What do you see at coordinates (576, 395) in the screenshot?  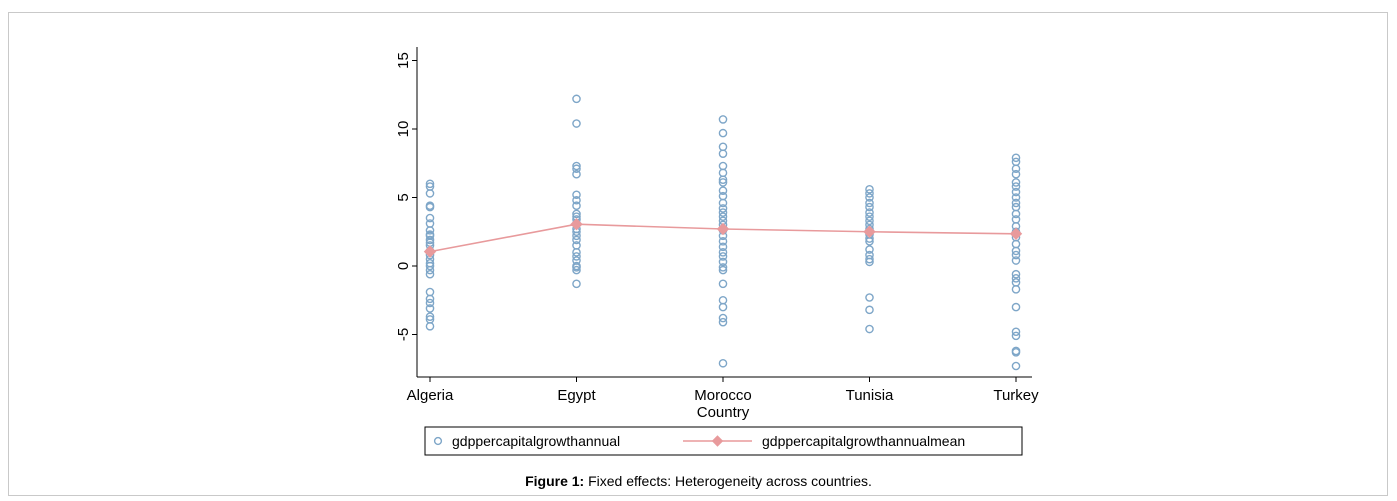 I see `x-tick-label: Egypt` at bounding box center [576, 395].